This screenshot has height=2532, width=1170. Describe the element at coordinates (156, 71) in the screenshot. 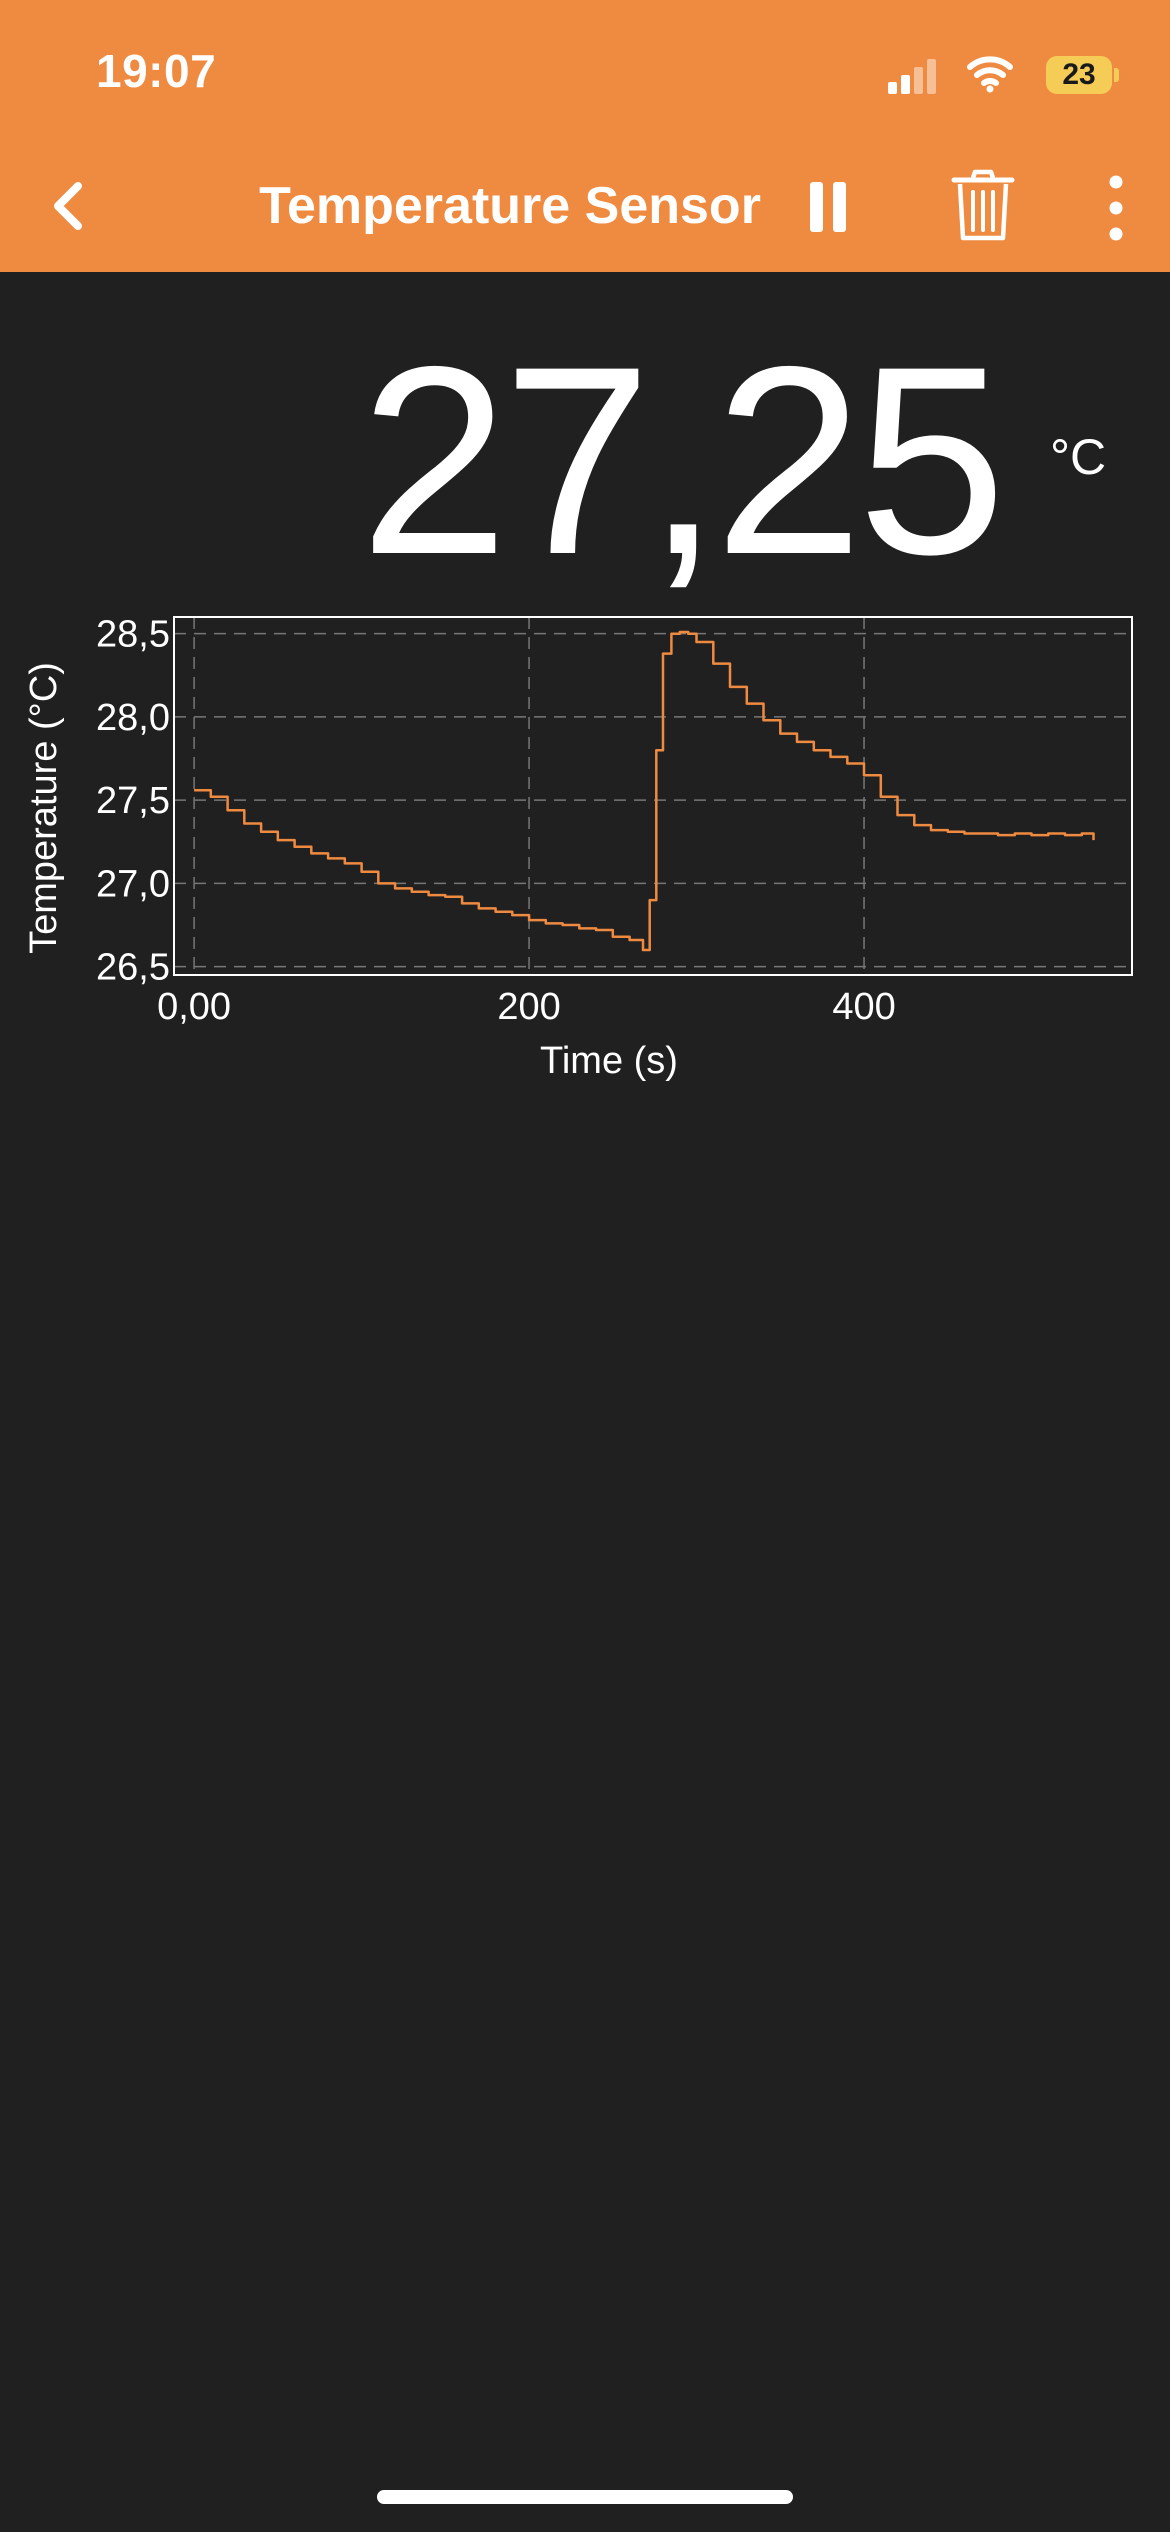

I see `status-time: 19:07` at that location.